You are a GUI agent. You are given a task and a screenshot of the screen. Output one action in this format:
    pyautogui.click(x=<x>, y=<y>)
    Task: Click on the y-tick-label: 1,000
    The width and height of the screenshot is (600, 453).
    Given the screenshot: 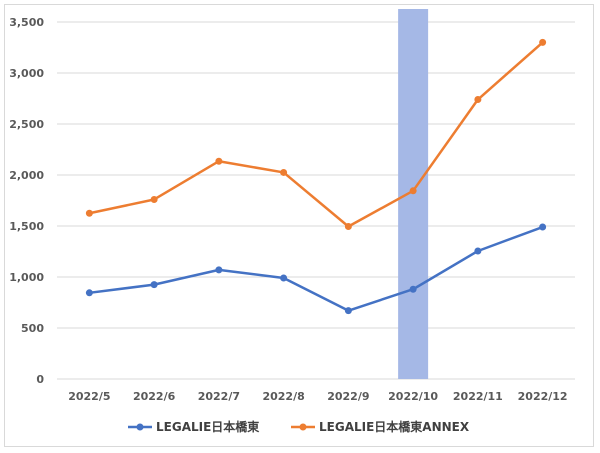 What is the action you would take?
    pyautogui.click(x=26, y=277)
    